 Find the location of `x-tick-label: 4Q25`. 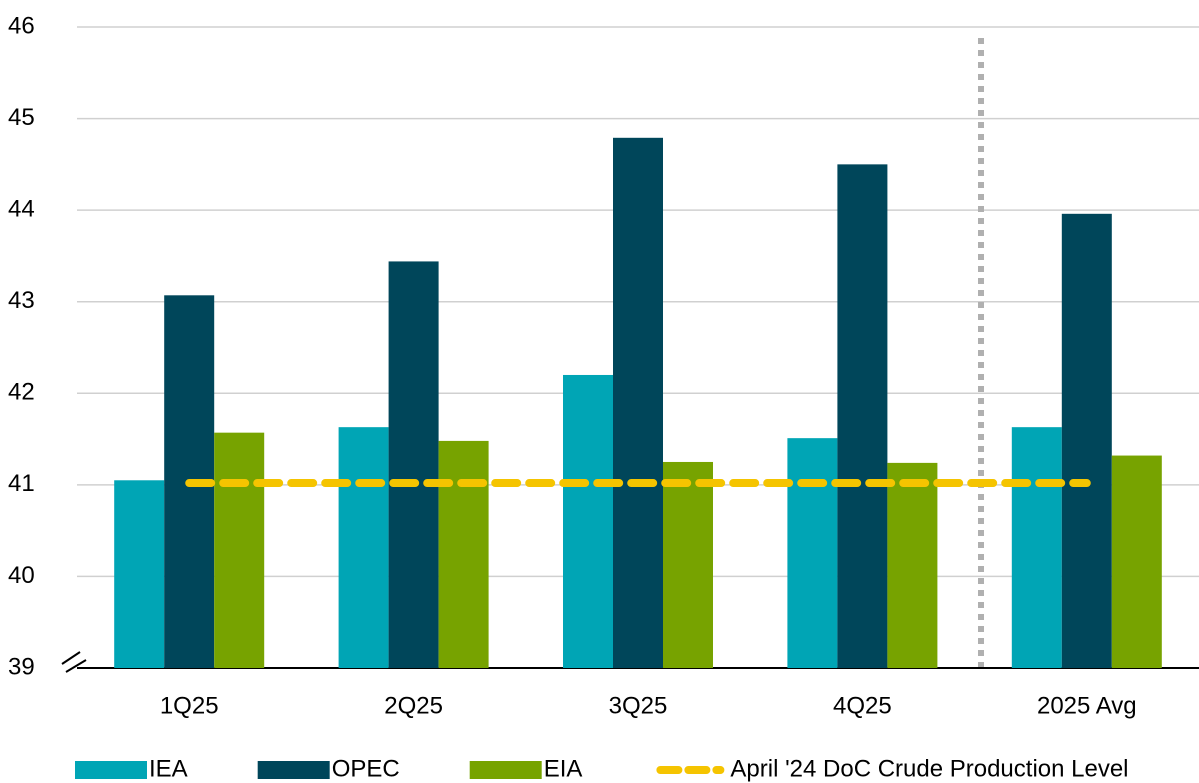

x-tick-label: 4Q25 is located at coordinates (862, 705).